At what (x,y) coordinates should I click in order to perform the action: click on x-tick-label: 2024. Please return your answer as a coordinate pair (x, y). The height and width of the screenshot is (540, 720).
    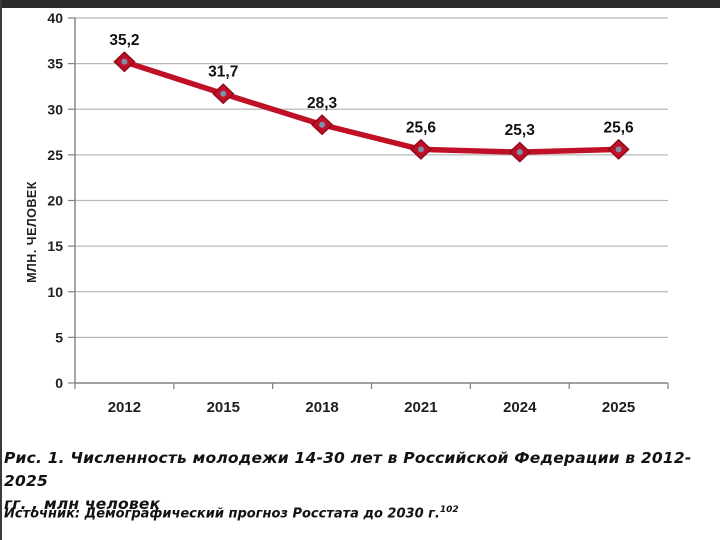
    Looking at the image, I should click on (520, 407).